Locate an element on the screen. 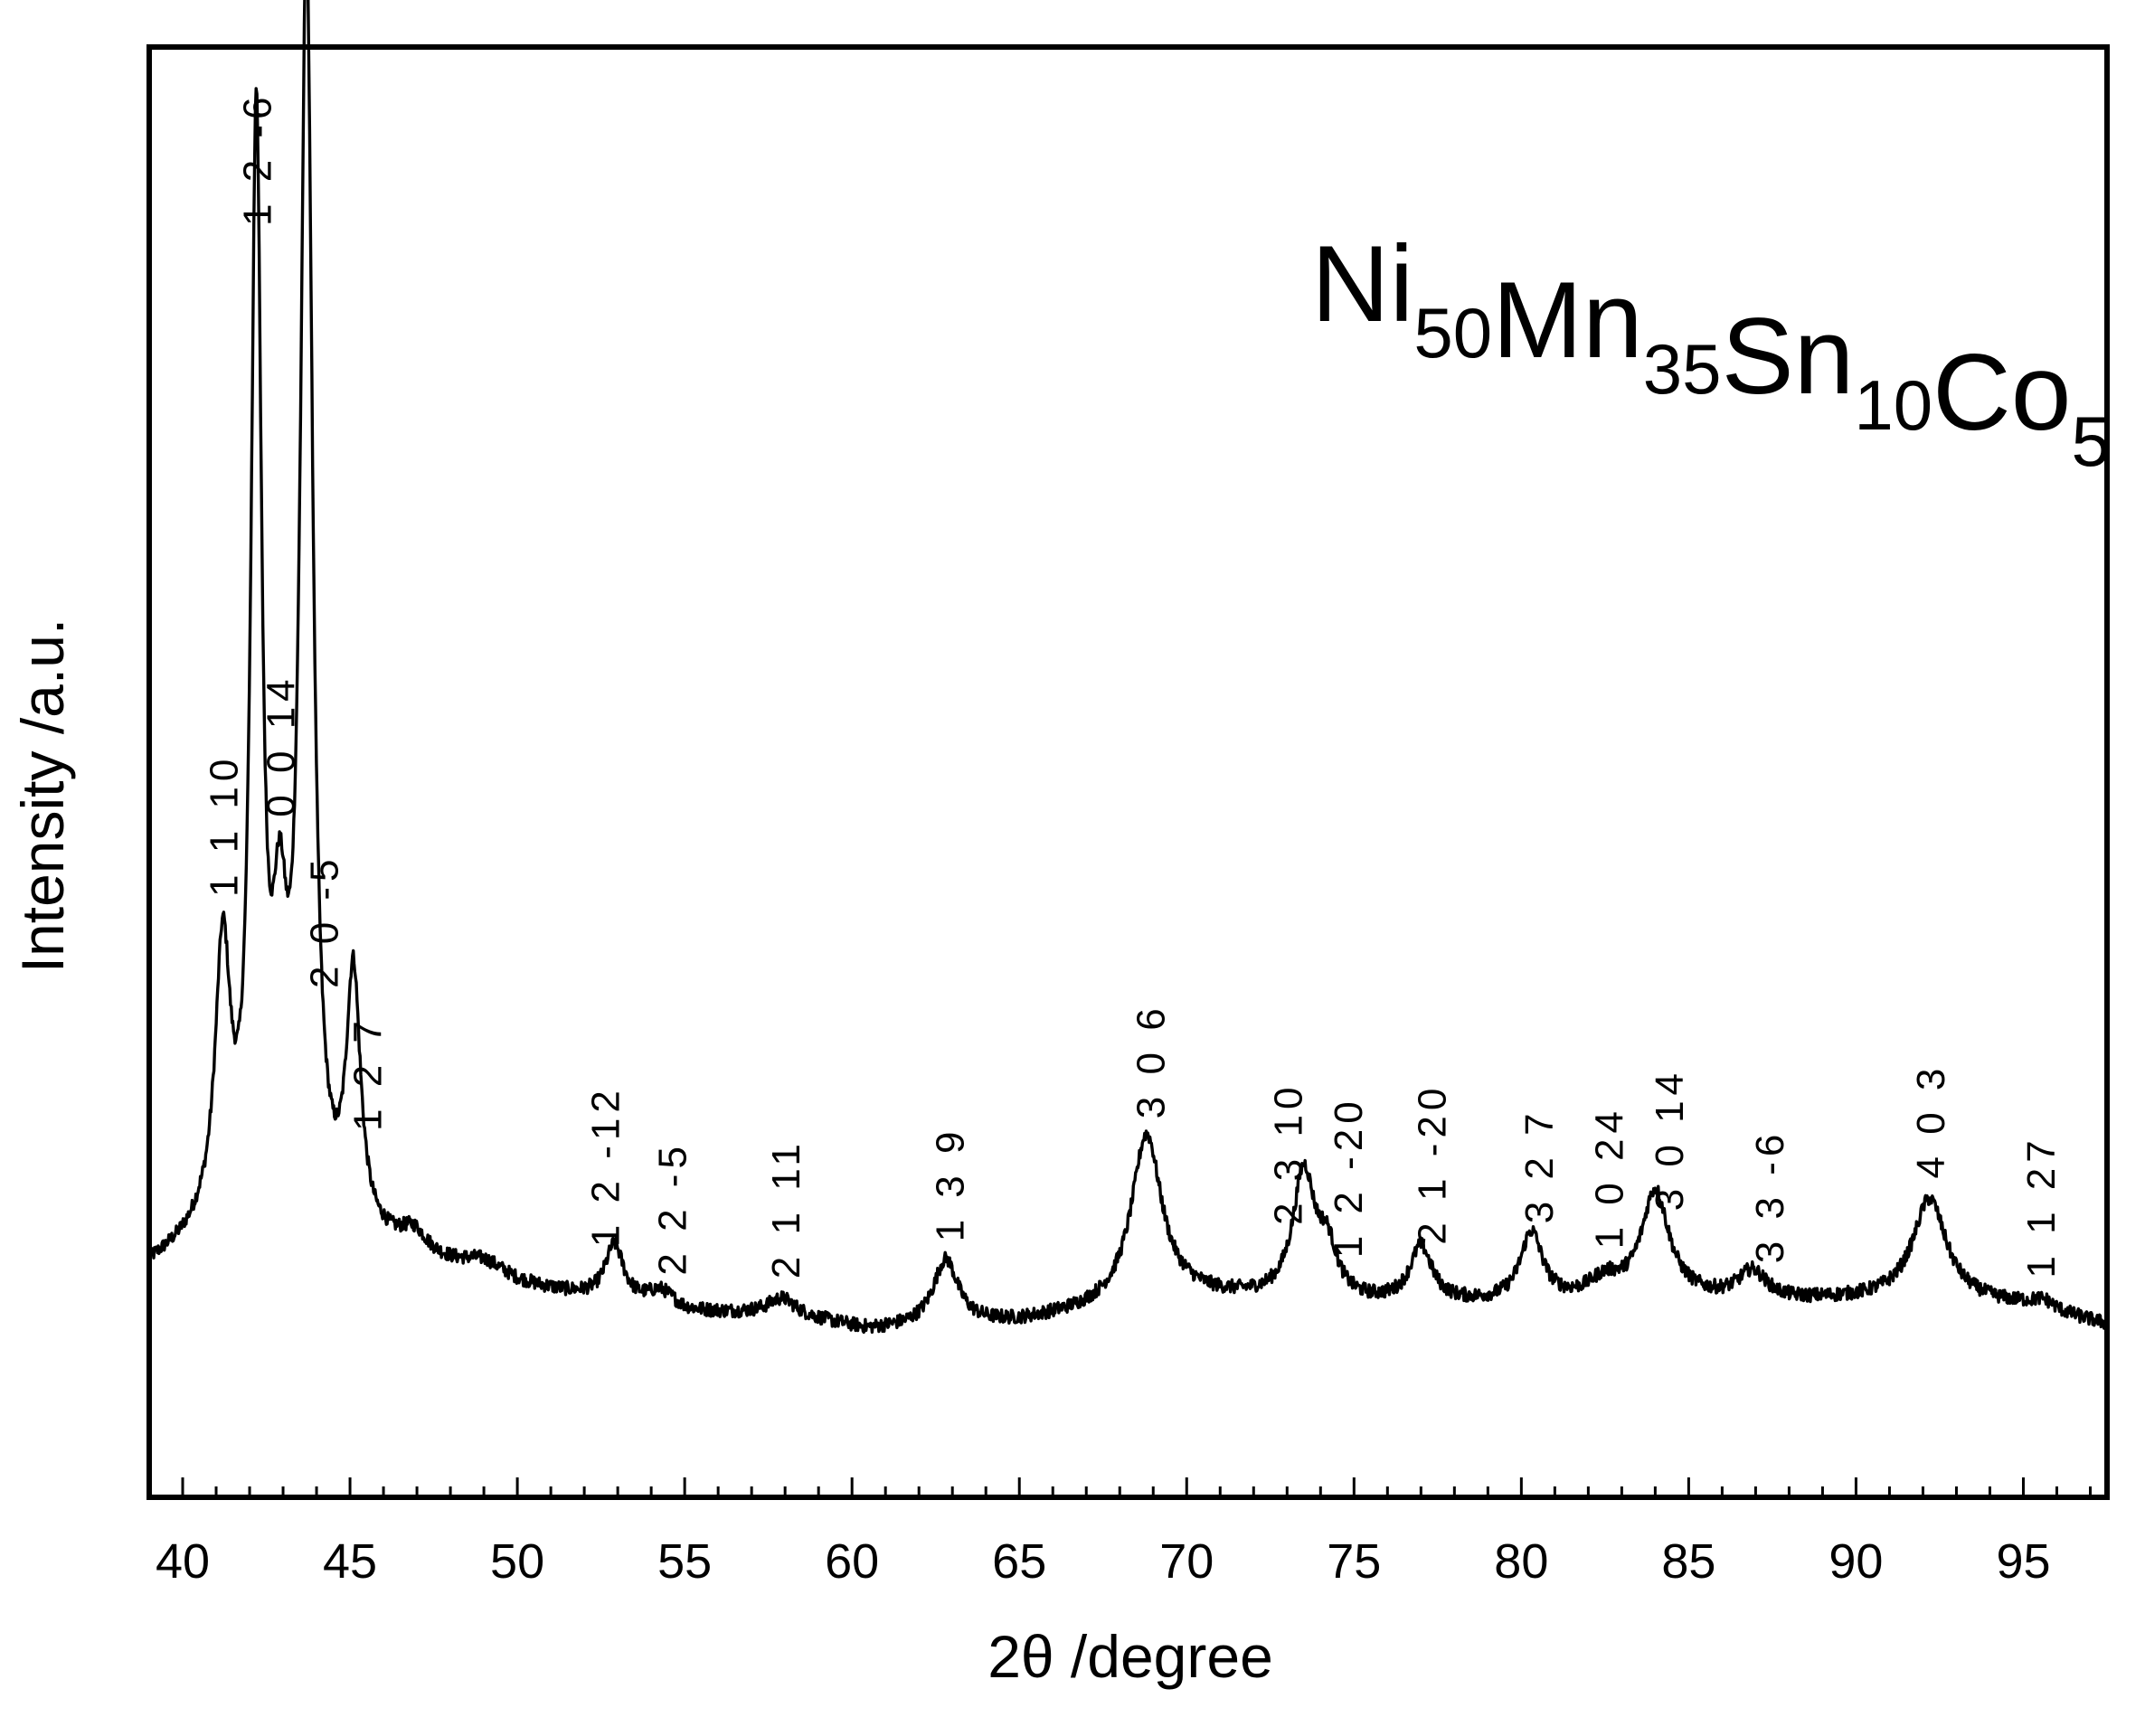 The height and width of the screenshot is (1736, 2145). x-axis-title: 2θ /degree is located at coordinates (1130, 1657).